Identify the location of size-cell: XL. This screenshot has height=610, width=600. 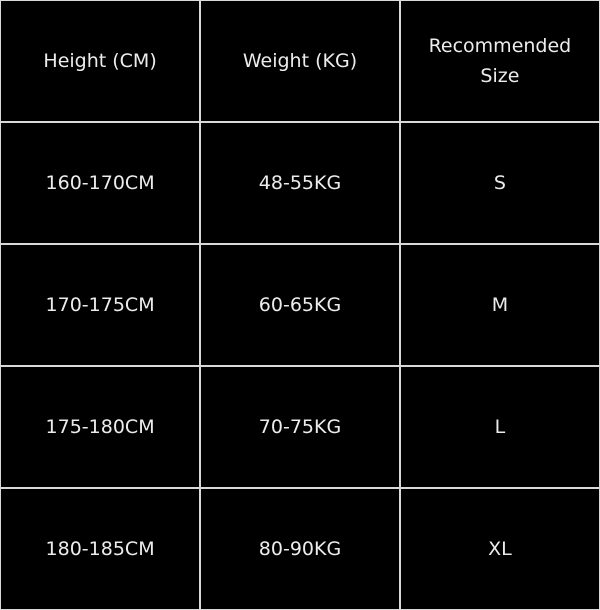
(499, 548).